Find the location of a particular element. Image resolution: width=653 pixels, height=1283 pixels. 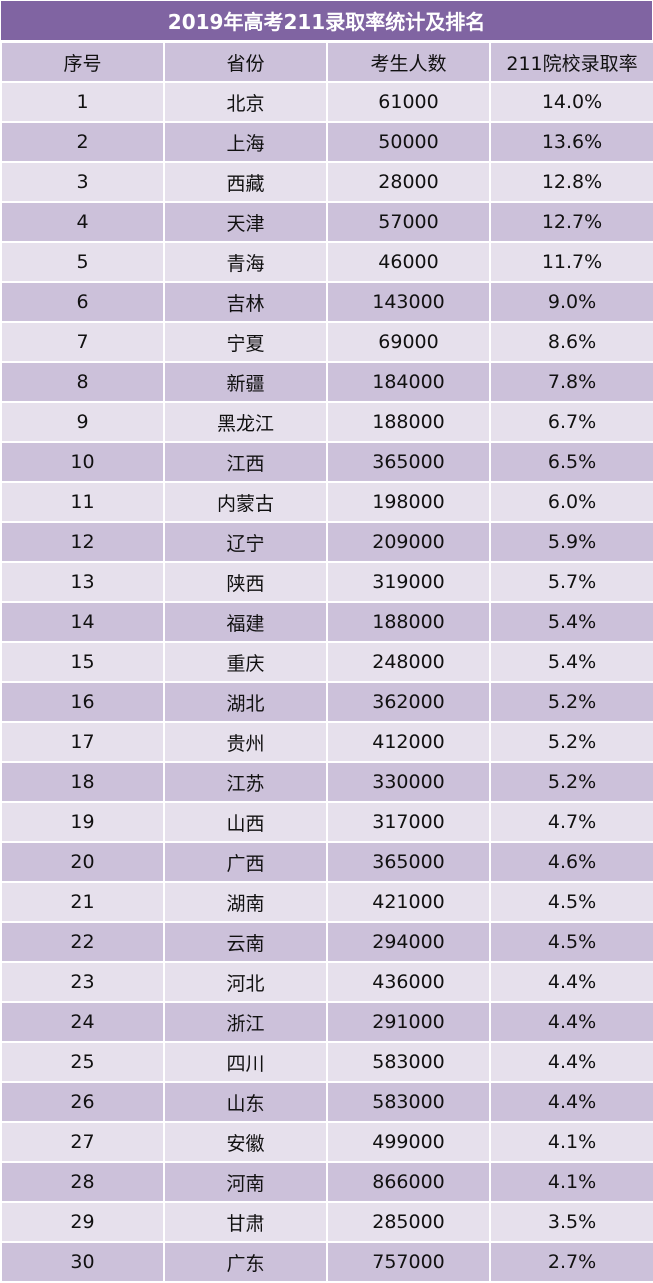

cell-rank: 15 is located at coordinates (82, 662).